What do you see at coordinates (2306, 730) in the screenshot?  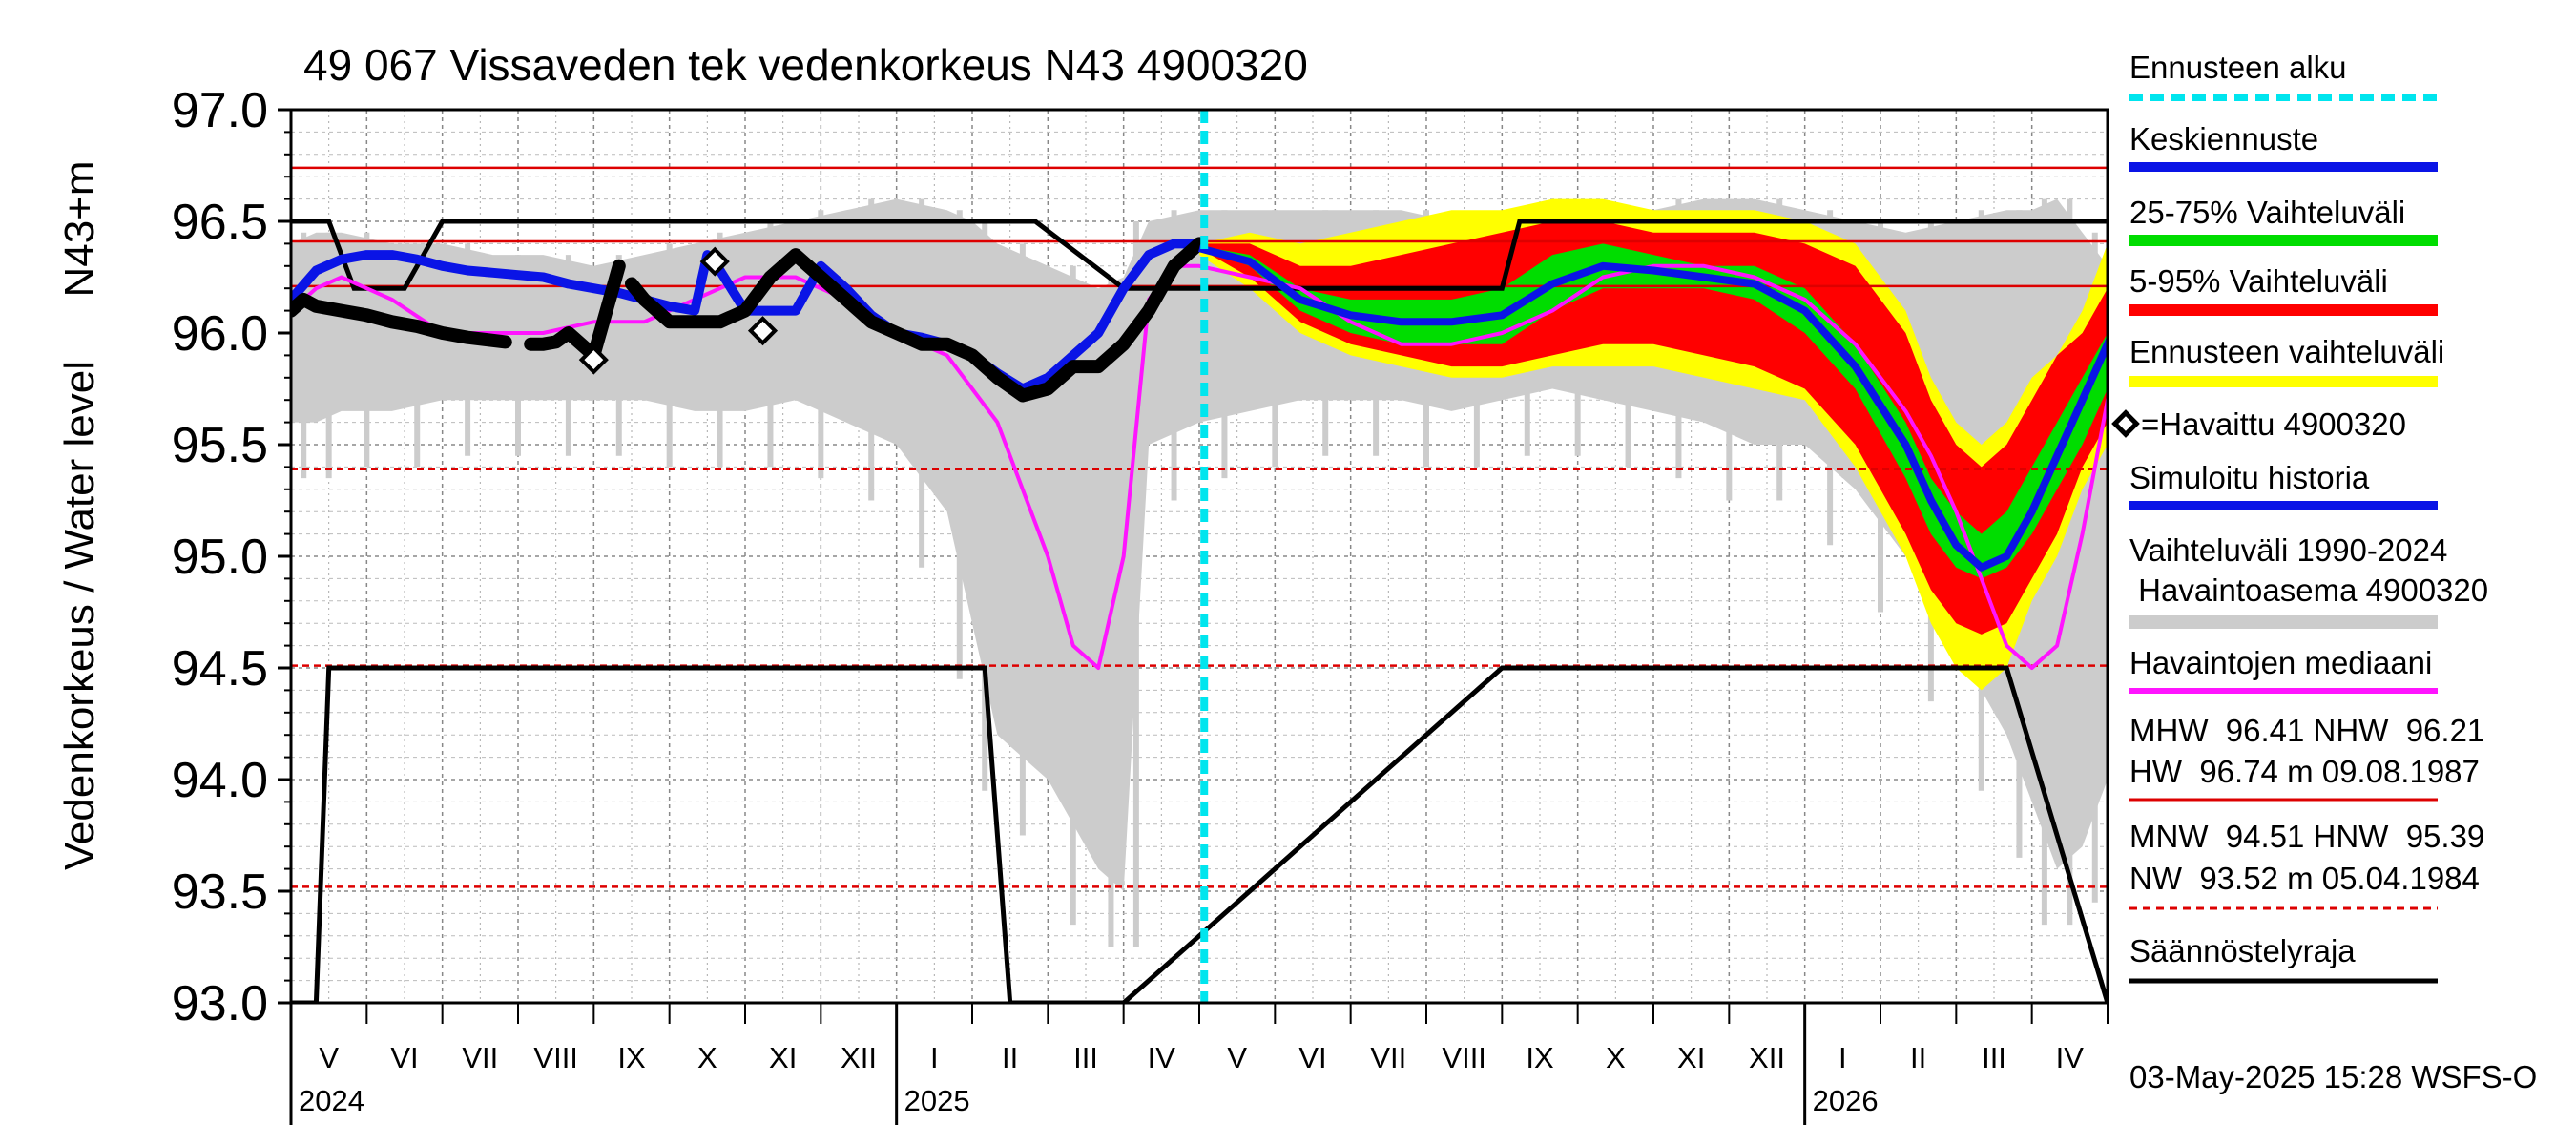 I see `stats-high-line1: MHW 96.41 NHW 96.21` at bounding box center [2306, 730].